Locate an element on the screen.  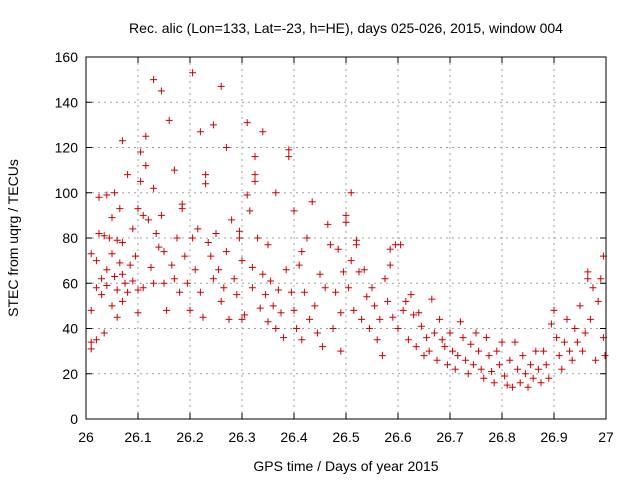
x-tick-label: 26.9 is located at coordinates (553, 437).